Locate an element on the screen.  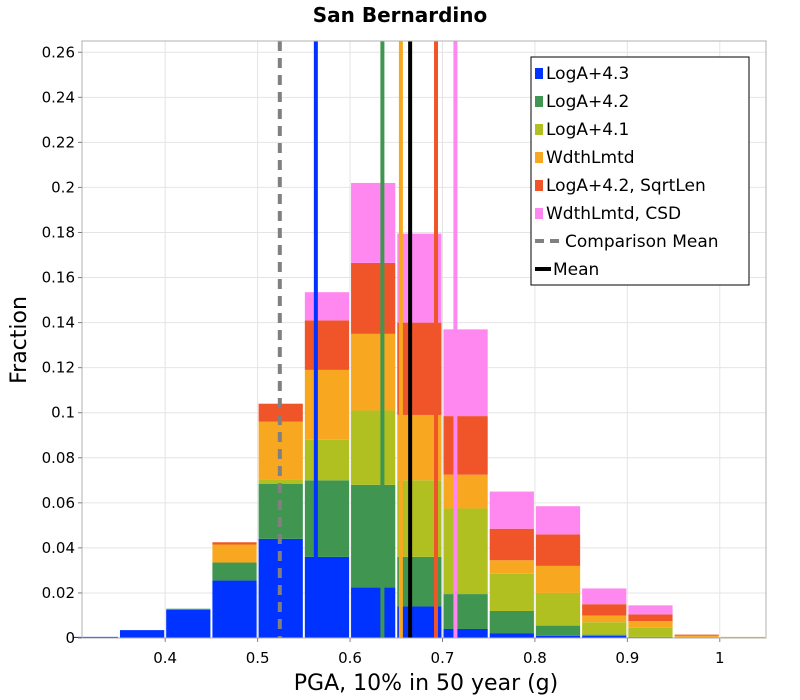
y-tick-label: 0.06 is located at coordinates (58, 503).